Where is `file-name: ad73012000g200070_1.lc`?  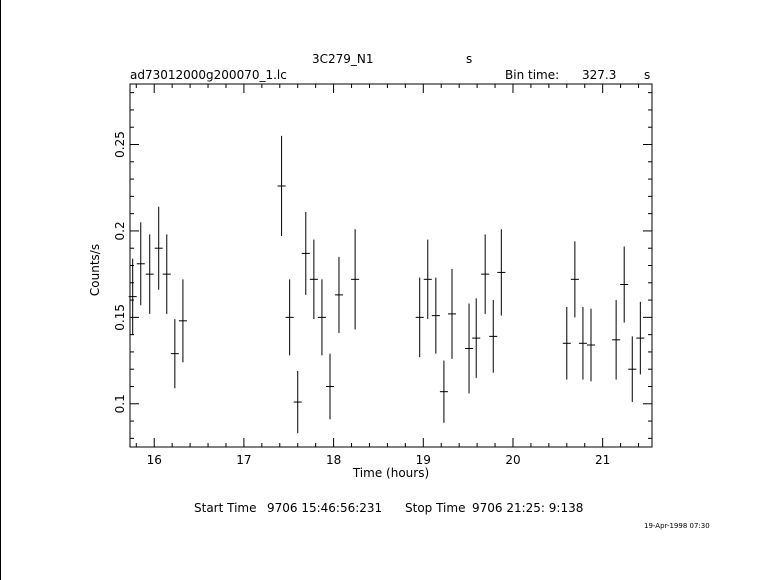
file-name: ad73012000g200070_1.lc is located at coordinates (208, 75).